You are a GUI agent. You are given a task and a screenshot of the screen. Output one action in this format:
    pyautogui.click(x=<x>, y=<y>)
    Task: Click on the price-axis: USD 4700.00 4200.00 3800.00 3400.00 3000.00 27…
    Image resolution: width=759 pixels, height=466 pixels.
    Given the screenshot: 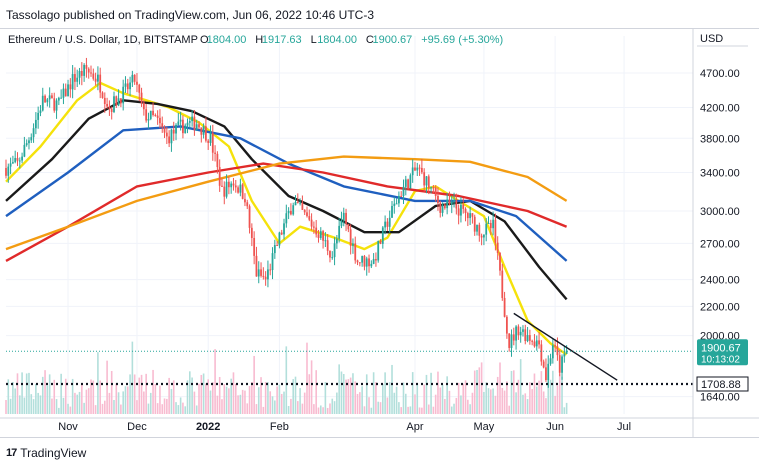 What is the action you would take?
    pyautogui.click(x=720, y=233)
    